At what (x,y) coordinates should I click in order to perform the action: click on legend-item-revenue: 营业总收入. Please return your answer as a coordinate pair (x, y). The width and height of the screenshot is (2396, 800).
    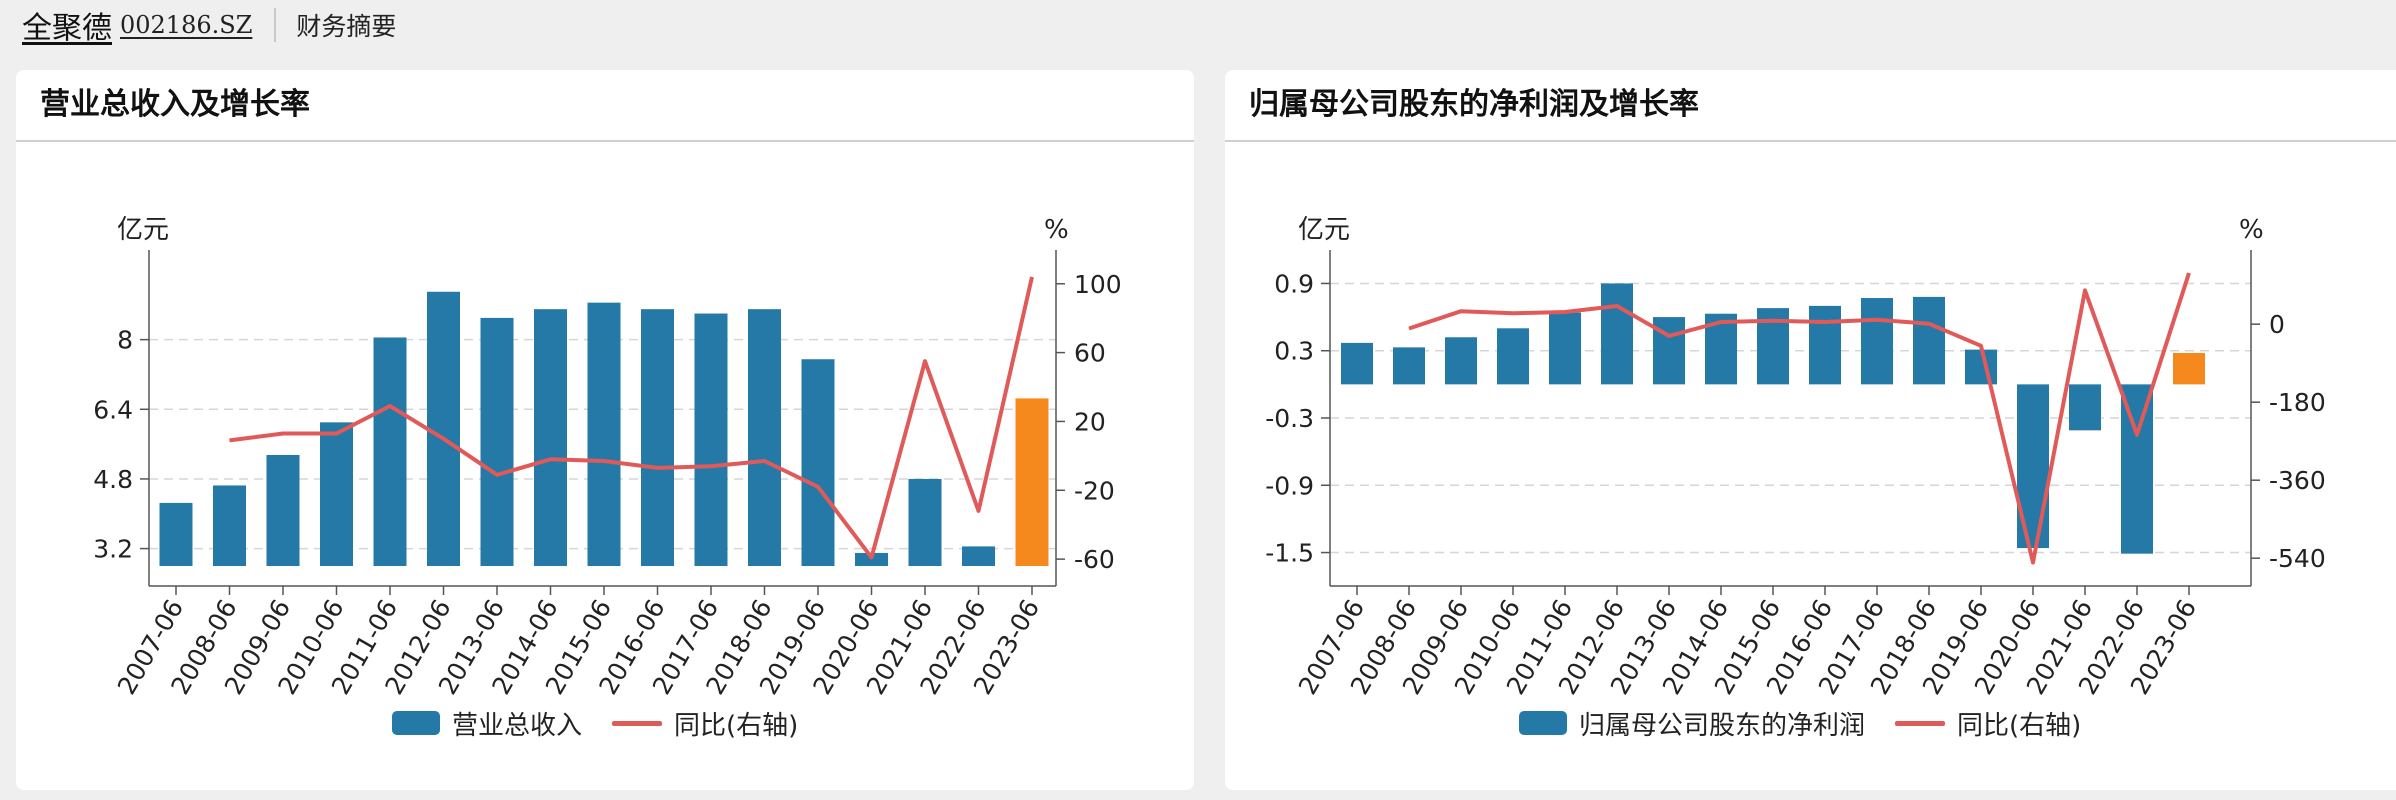
    Looking at the image, I should click on (487, 723).